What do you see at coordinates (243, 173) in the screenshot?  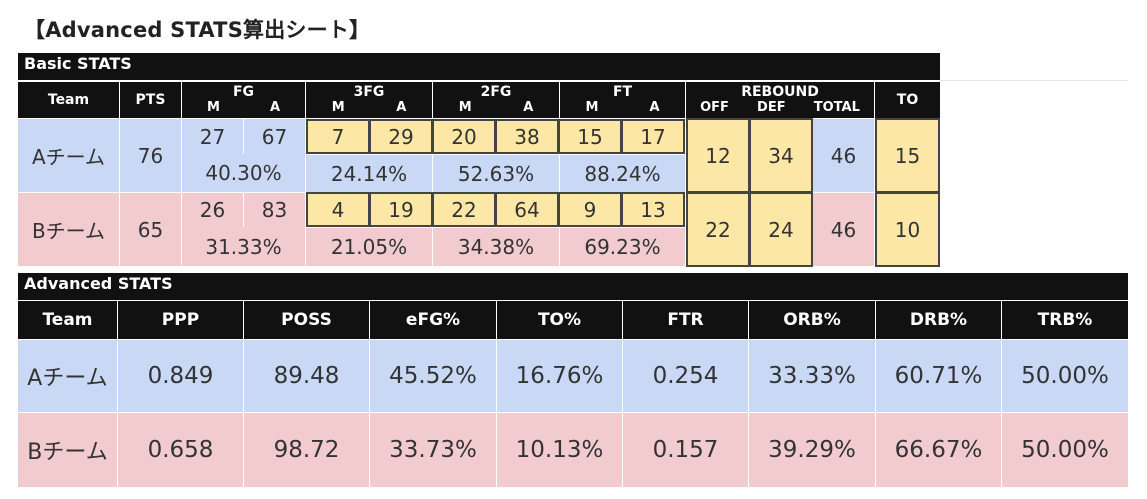 I see `fg-percentage: 40.30%` at bounding box center [243, 173].